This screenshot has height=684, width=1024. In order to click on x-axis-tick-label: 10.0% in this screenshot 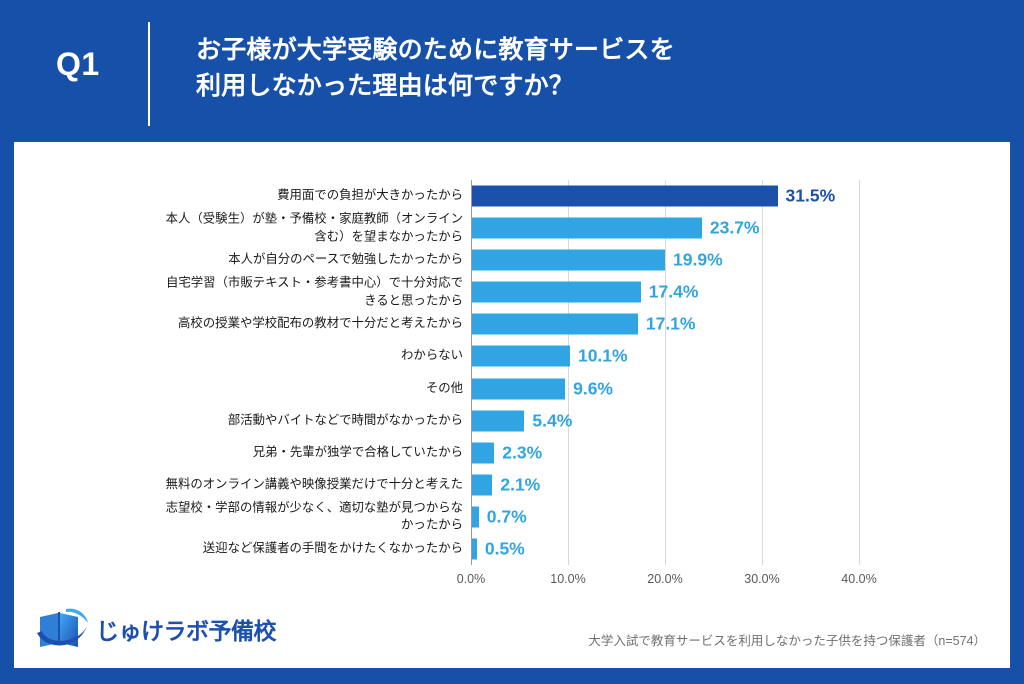, I will do `click(568, 579)`.